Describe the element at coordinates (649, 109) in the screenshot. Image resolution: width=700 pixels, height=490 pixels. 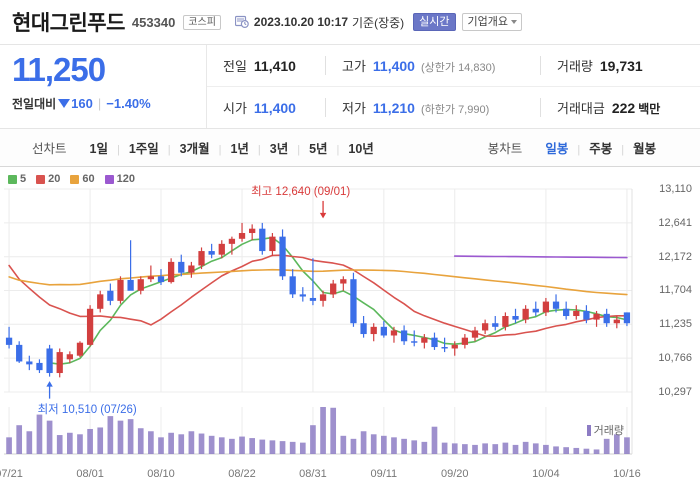
I see `cell-unit: 백만` at that location.